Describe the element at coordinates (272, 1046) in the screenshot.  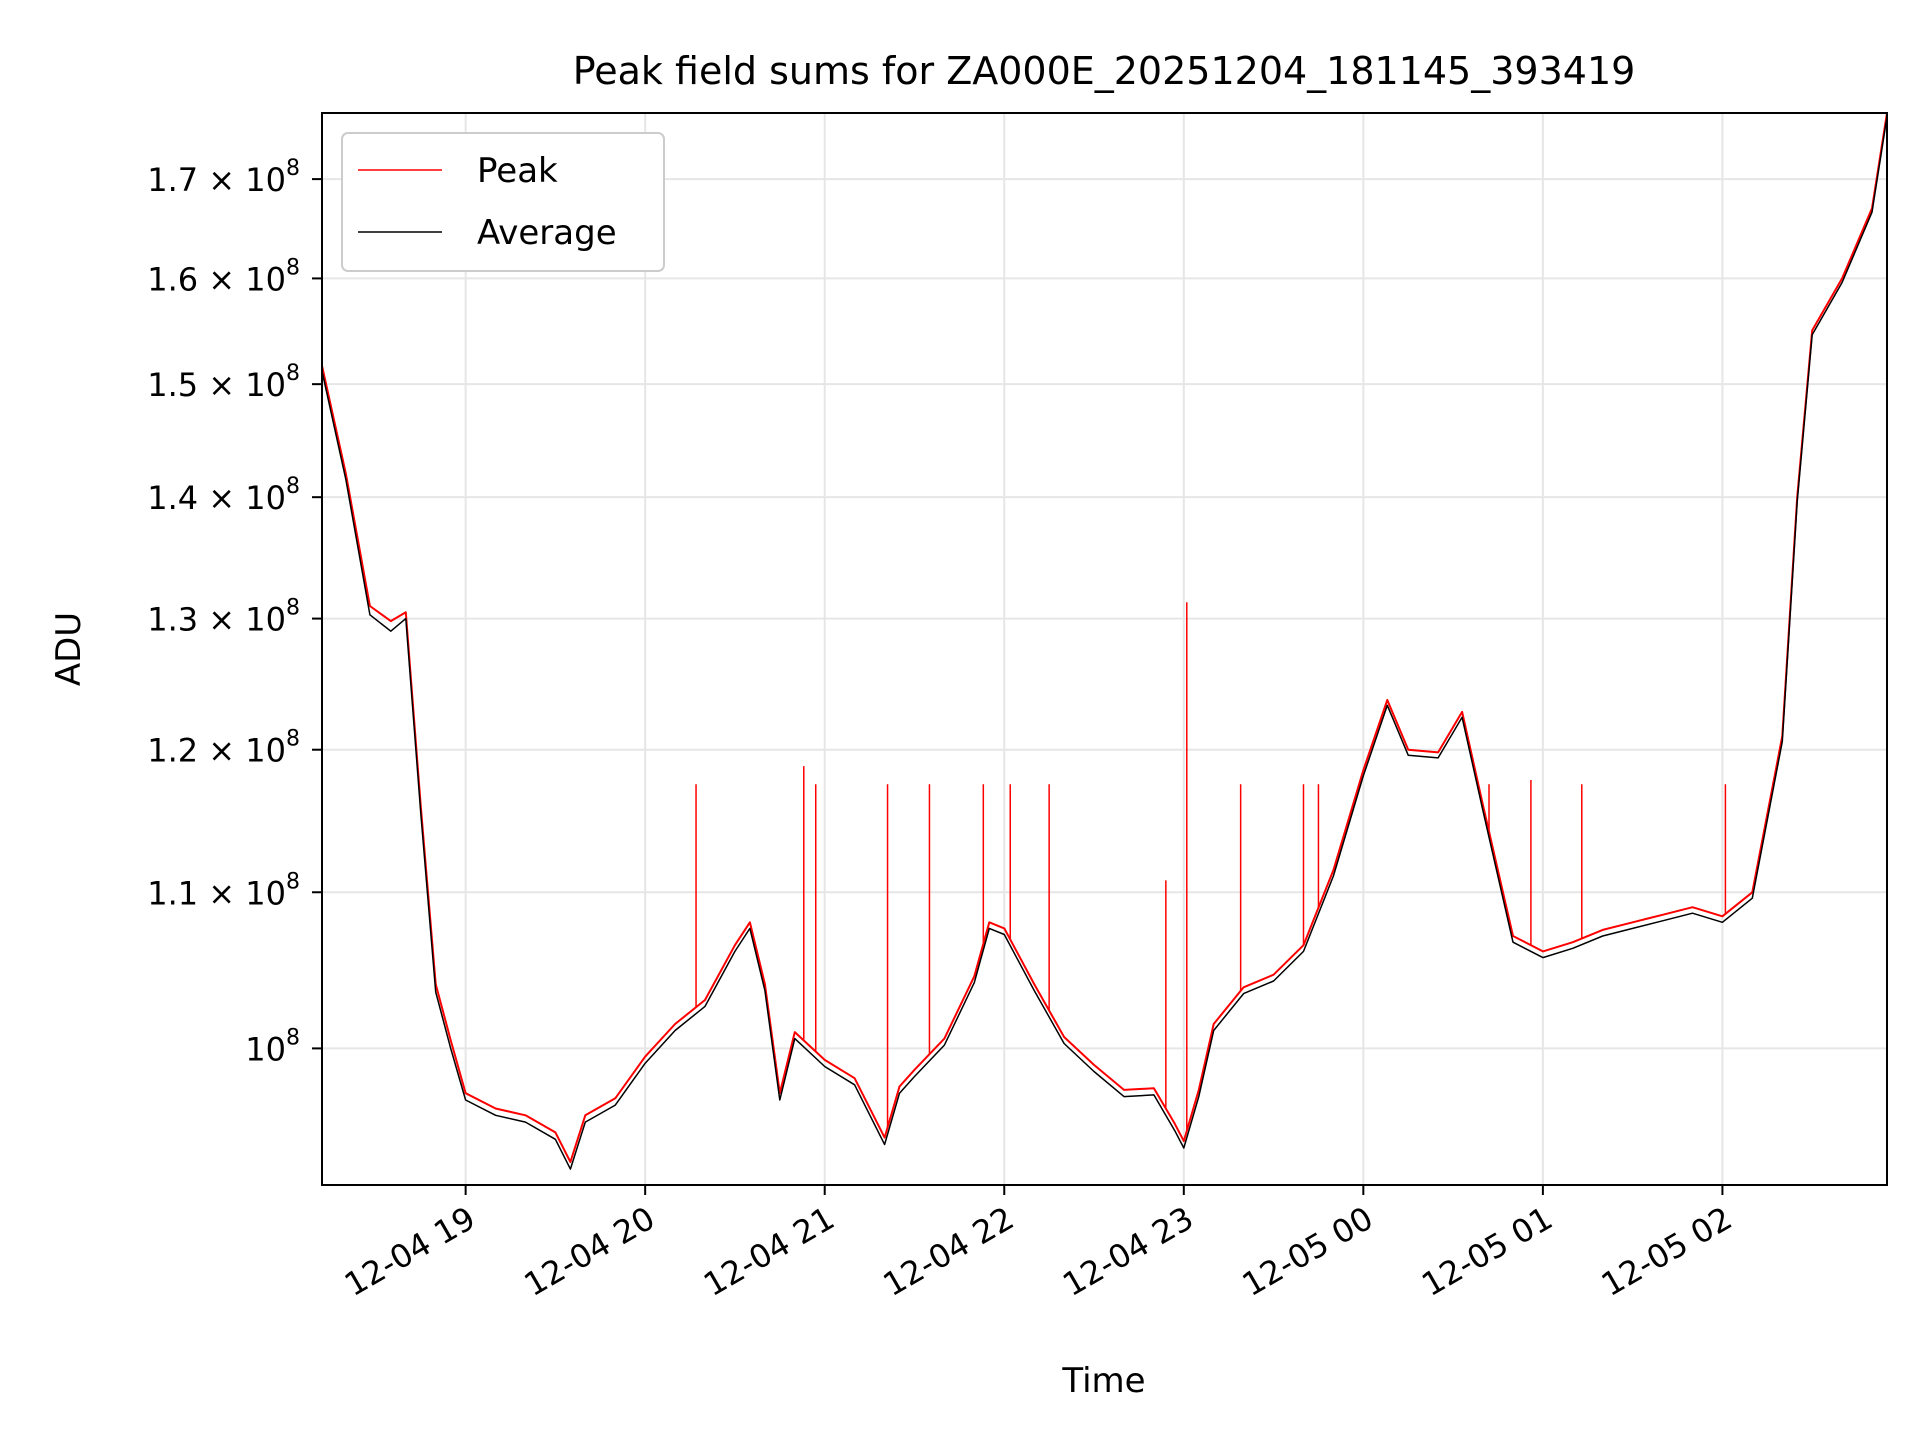
I see `y-tick-label: 108` at that location.